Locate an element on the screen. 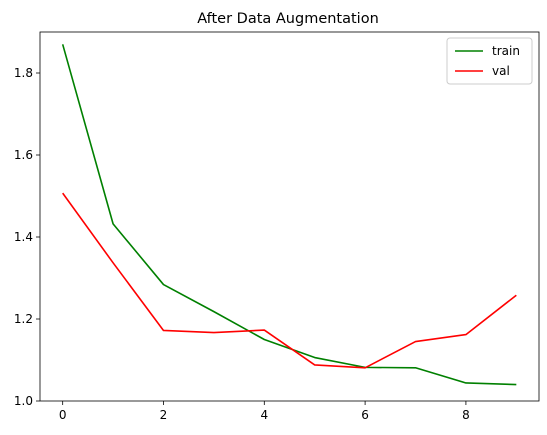  x-tick-label: 2 is located at coordinates (164, 415).